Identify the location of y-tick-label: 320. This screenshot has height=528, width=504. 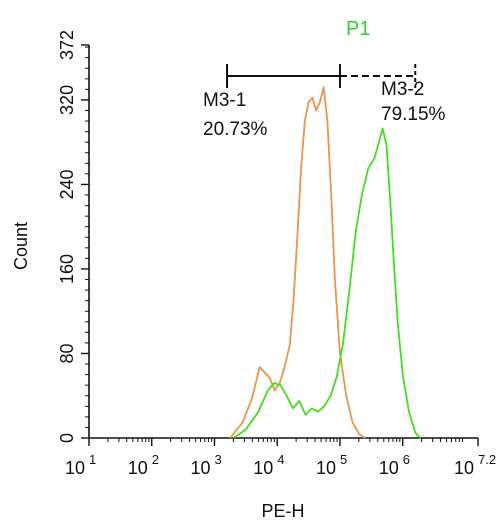
(67, 100).